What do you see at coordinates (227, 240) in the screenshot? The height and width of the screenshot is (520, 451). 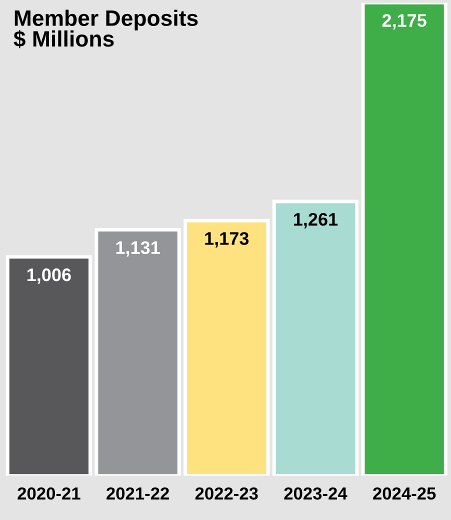 I see `data-label: 1,173` at bounding box center [227, 240].